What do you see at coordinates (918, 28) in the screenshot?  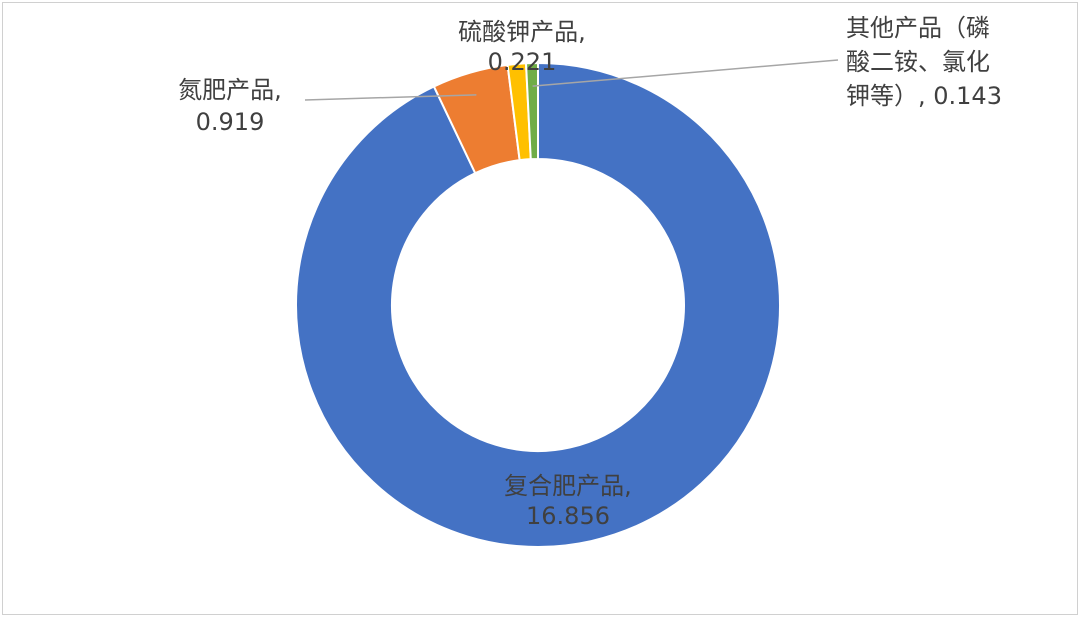 I see `label-other-products-line1: 其他产品（磷` at bounding box center [918, 28].